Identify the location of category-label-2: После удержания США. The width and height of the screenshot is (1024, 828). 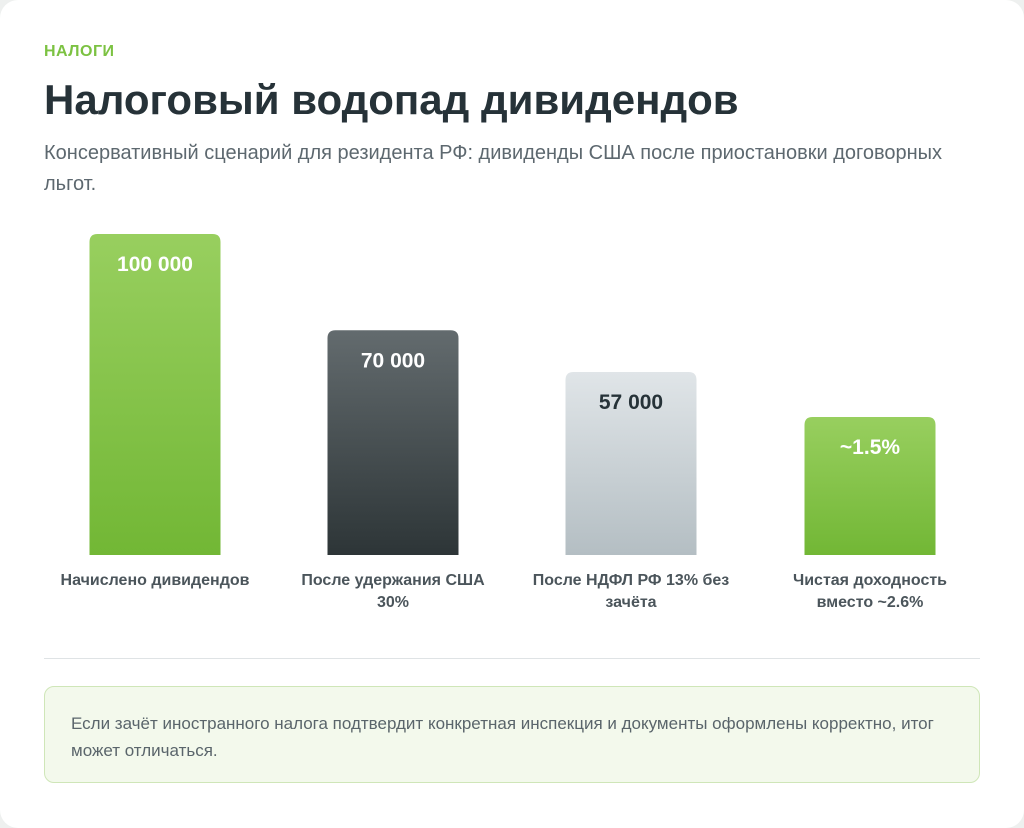
(393, 580).